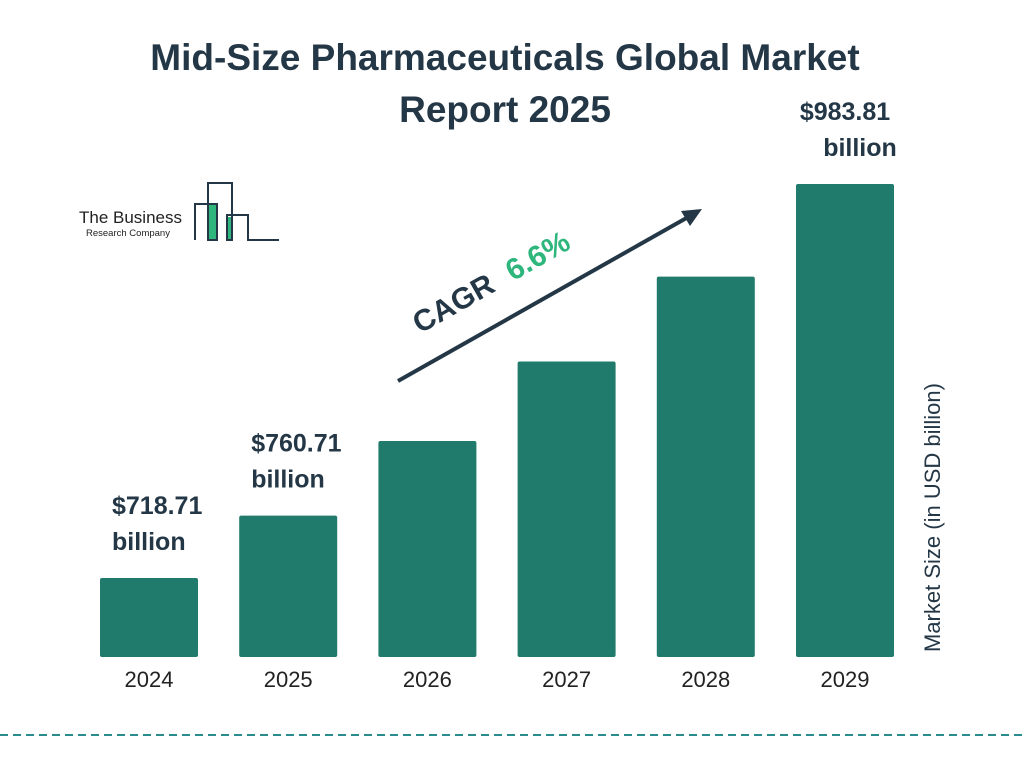 The width and height of the screenshot is (1024, 768). I want to click on data-label-unit-2029: billion, so click(860, 148).